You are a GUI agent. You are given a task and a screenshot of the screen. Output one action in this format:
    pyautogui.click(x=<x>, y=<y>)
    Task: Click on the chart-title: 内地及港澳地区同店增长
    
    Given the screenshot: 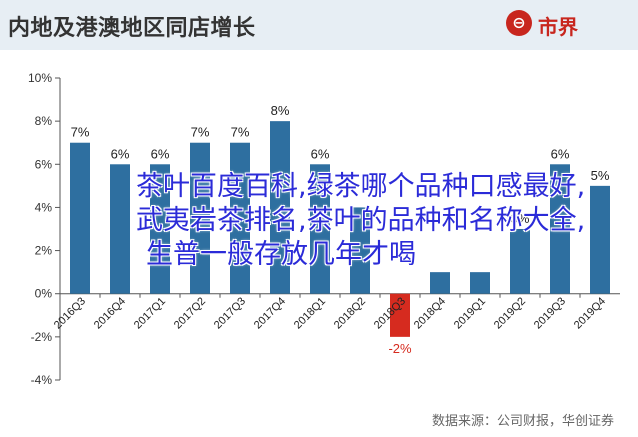 What is the action you would take?
    pyautogui.click(x=132, y=28)
    